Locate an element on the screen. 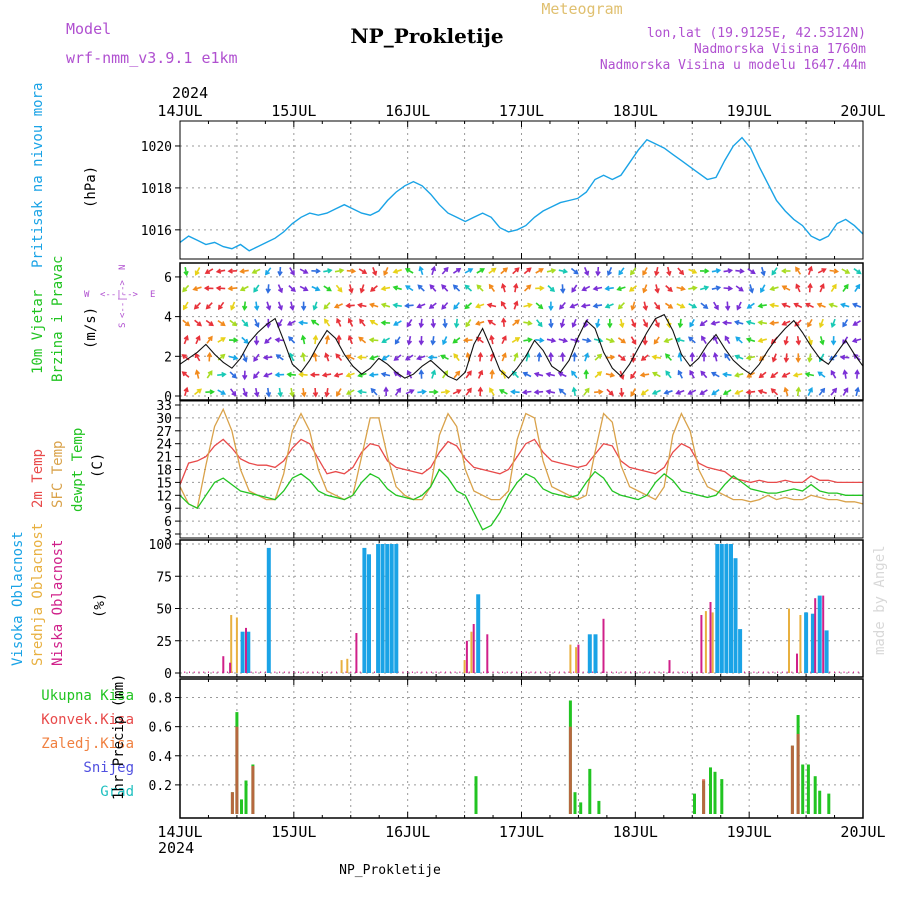 The width and height of the screenshot is (900, 900). temp-ytick-label: 9 is located at coordinates (168, 509).